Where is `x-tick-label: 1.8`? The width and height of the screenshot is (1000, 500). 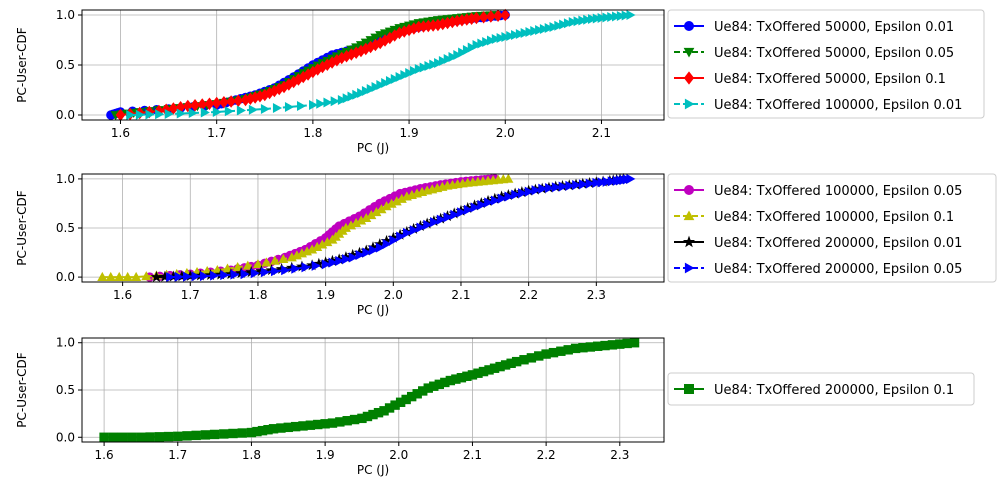 x-tick-label: 1.8 is located at coordinates (312, 133).